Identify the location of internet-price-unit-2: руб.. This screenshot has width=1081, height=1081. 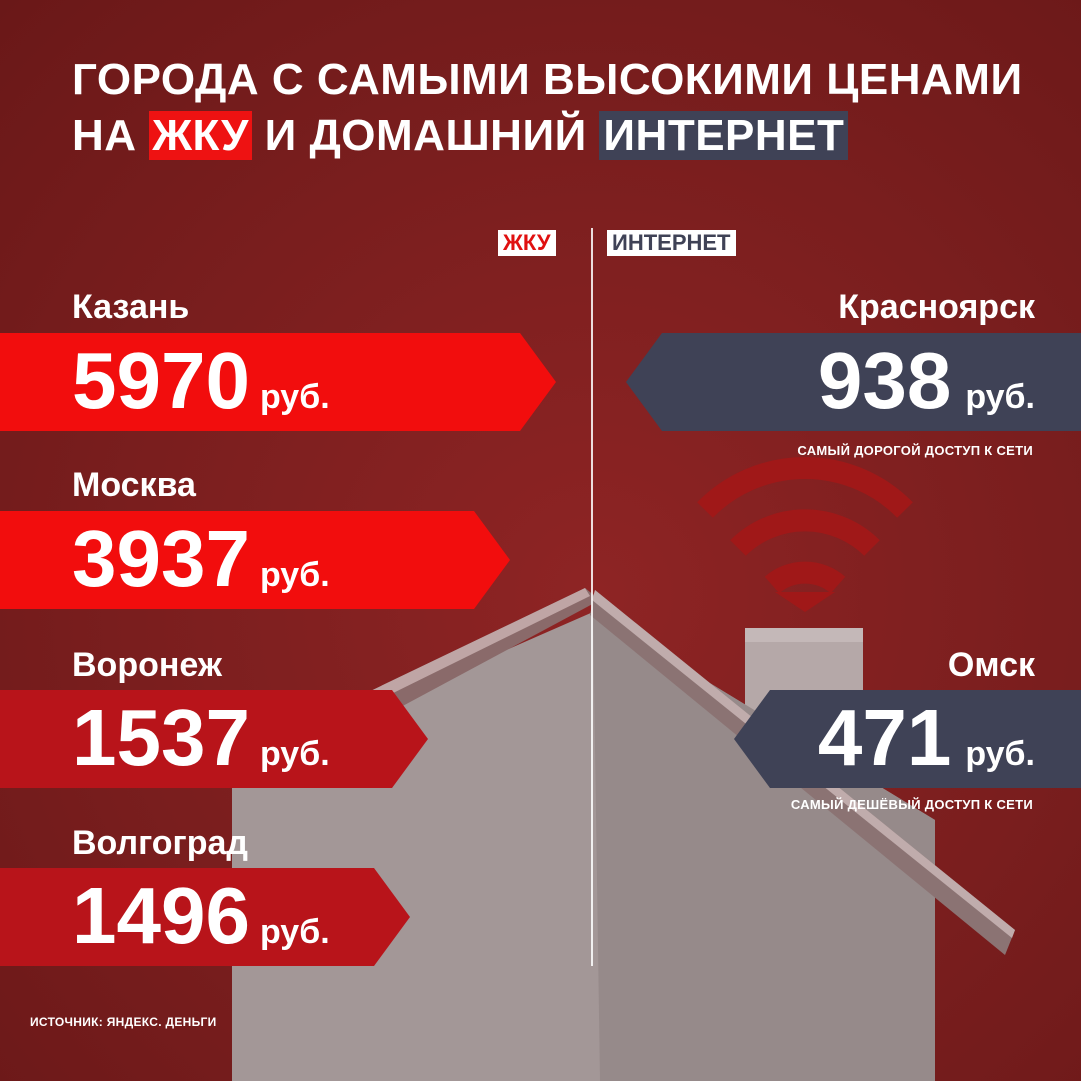
(1000, 754).